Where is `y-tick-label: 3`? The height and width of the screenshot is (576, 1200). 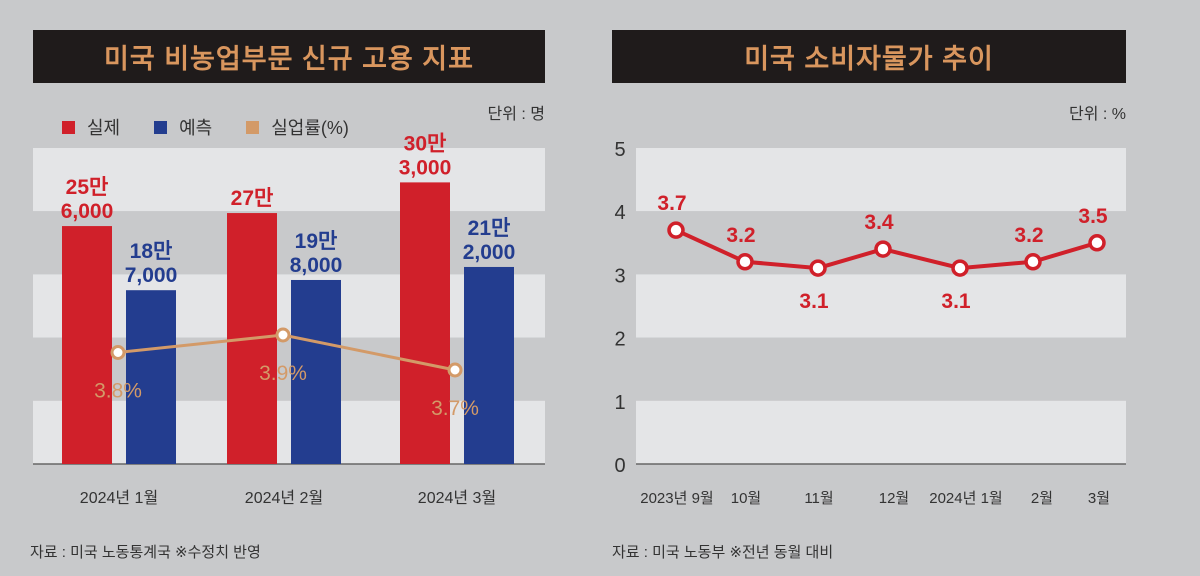 y-tick-label: 3 is located at coordinates (619, 276).